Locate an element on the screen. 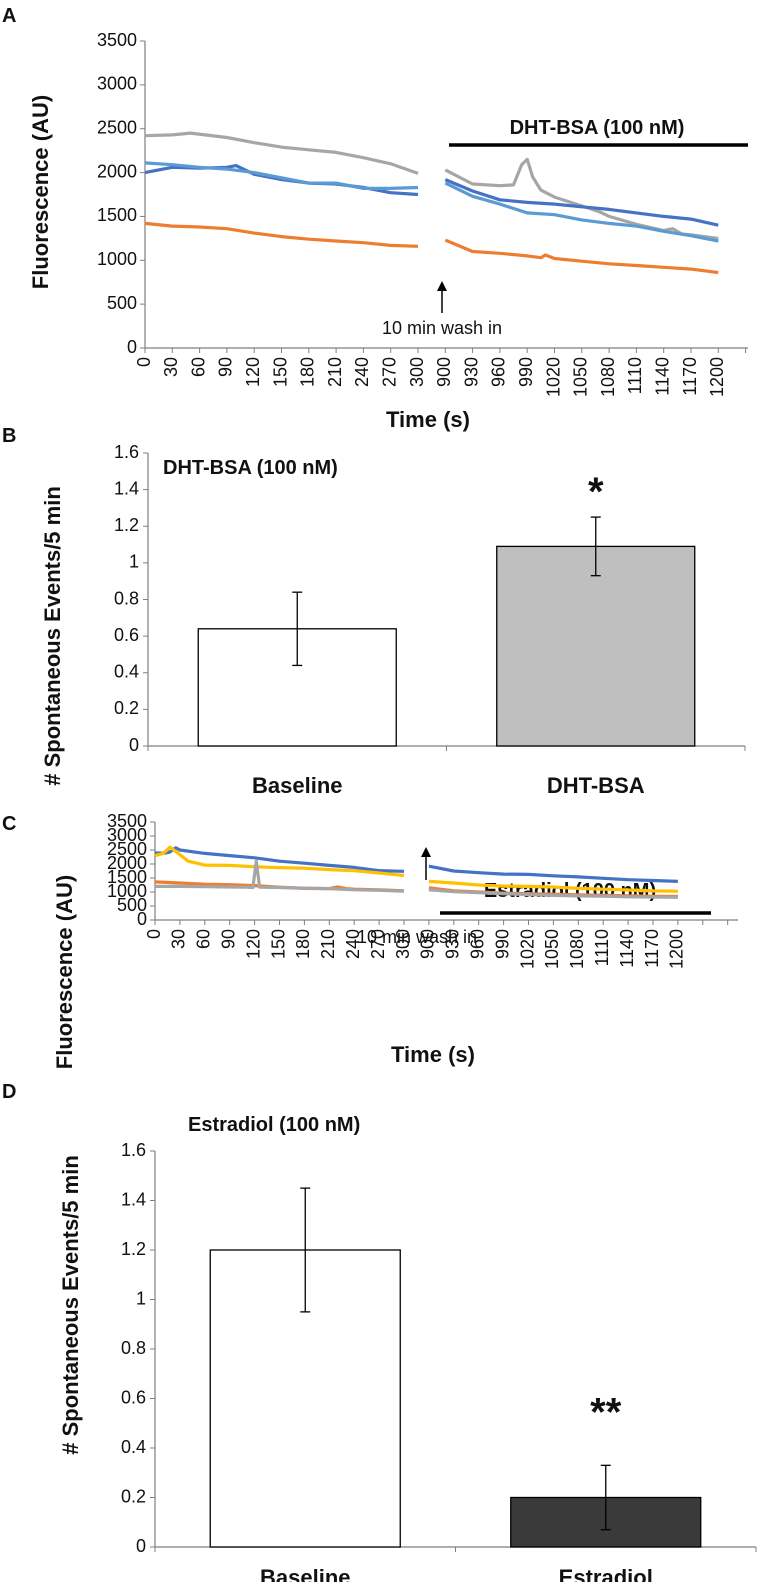 The height and width of the screenshot is (1582, 764). panel-a-x-tick-label: 960 is located at coordinates (499, 372).